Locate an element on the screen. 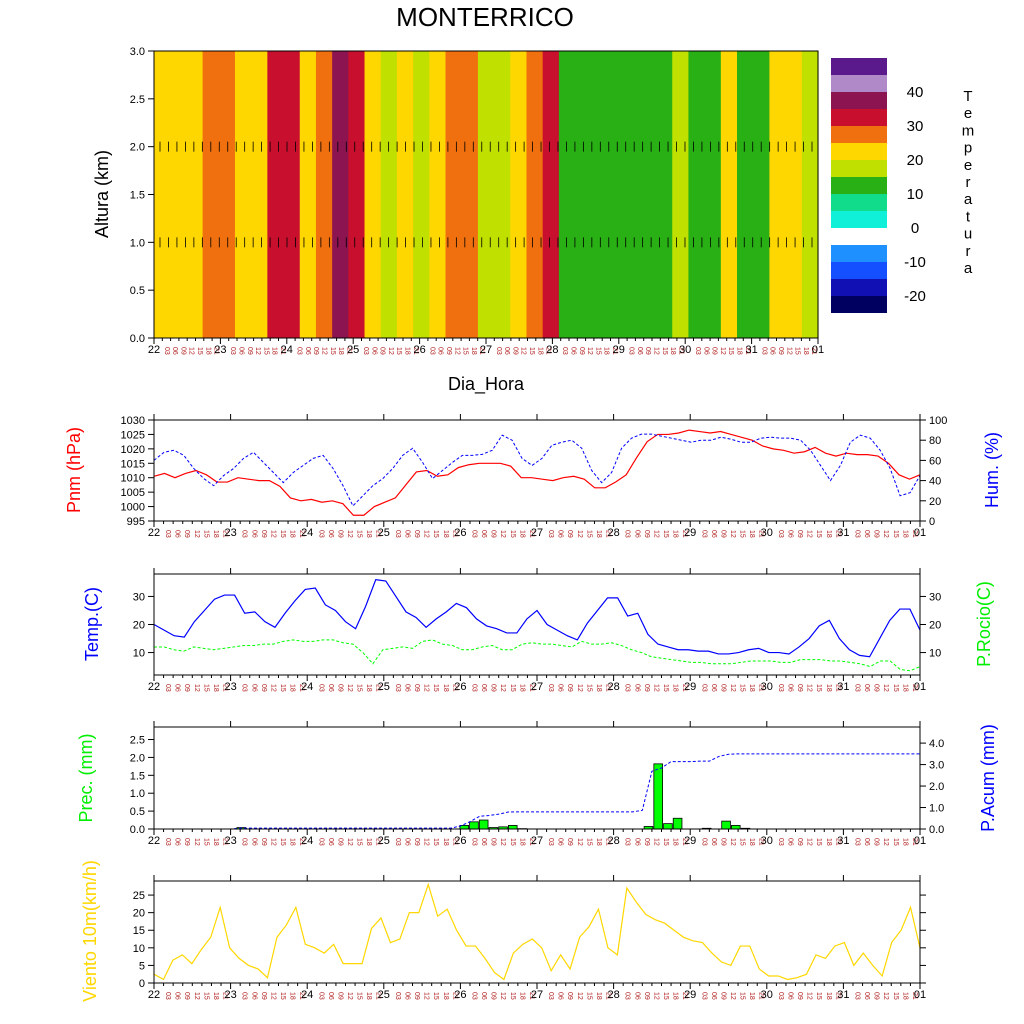 The image size is (1024, 1024). y-tick-label: 1030 is located at coordinates (133, 421).